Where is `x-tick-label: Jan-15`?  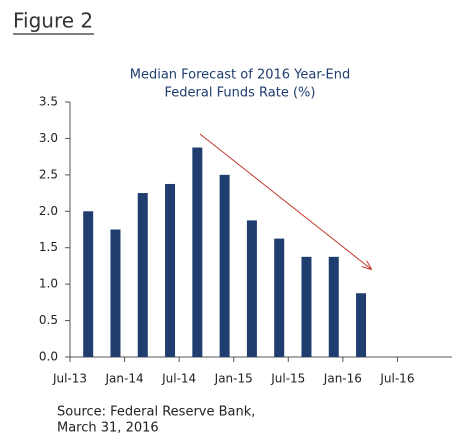 x-tick-label: Jan-15 is located at coordinates (233, 379).